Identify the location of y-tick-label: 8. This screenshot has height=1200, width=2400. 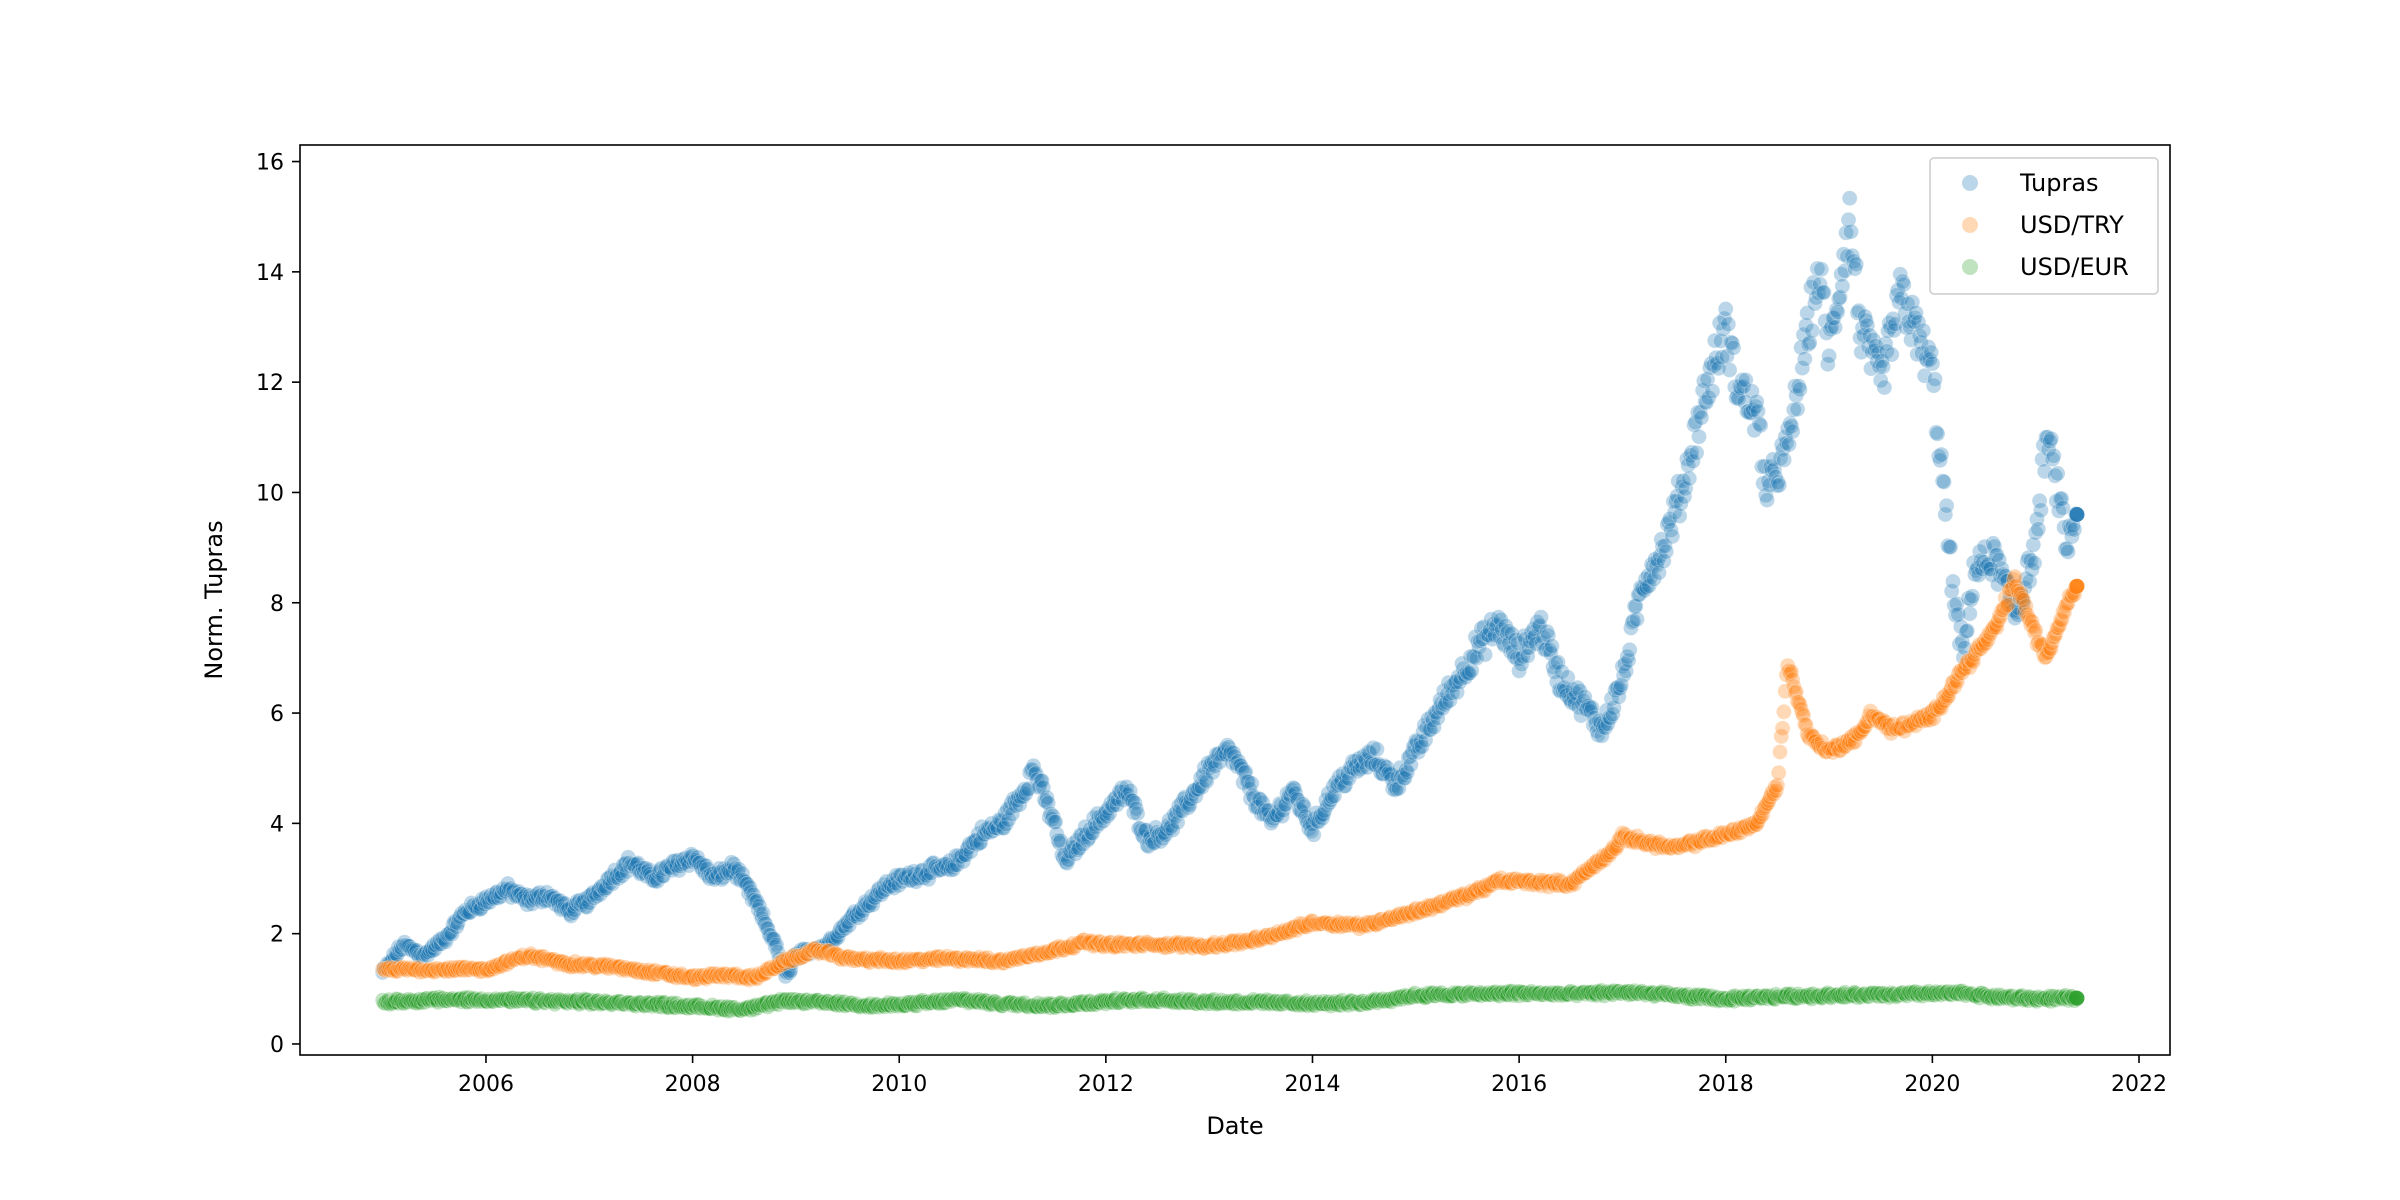
(277, 604).